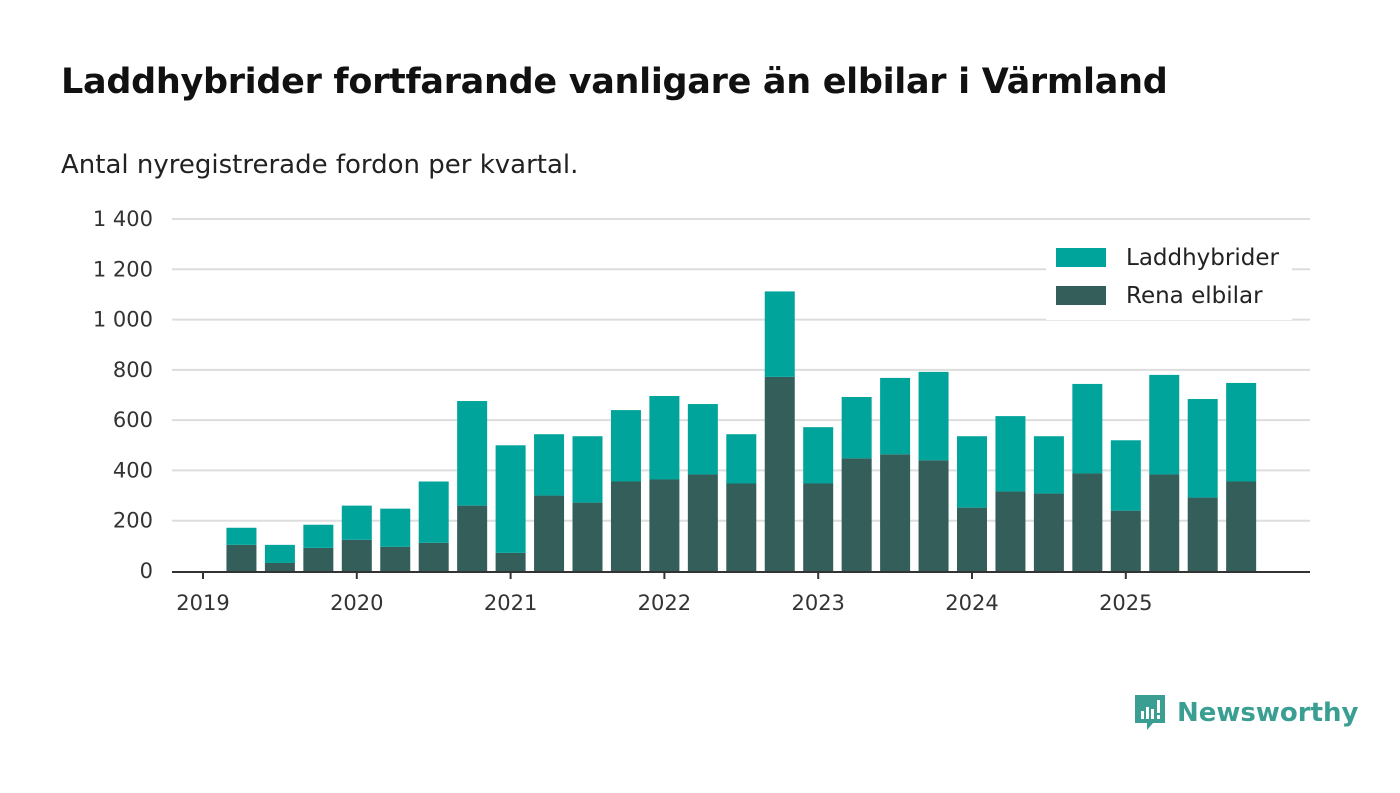 The width and height of the screenshot is (1400, 793). I want to click on y-tick-label: 400, so click(133, 470).